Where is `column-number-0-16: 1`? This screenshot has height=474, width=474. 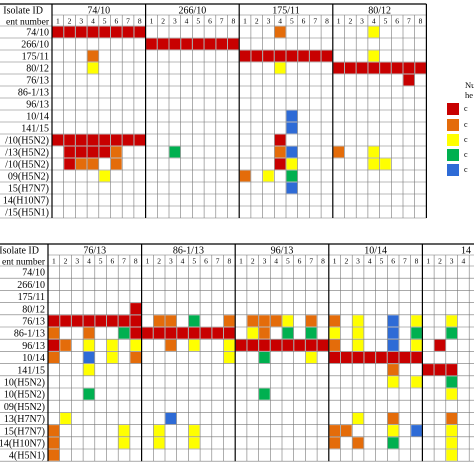
column-number-0-16: 1 is located at coordinates (245, 21).